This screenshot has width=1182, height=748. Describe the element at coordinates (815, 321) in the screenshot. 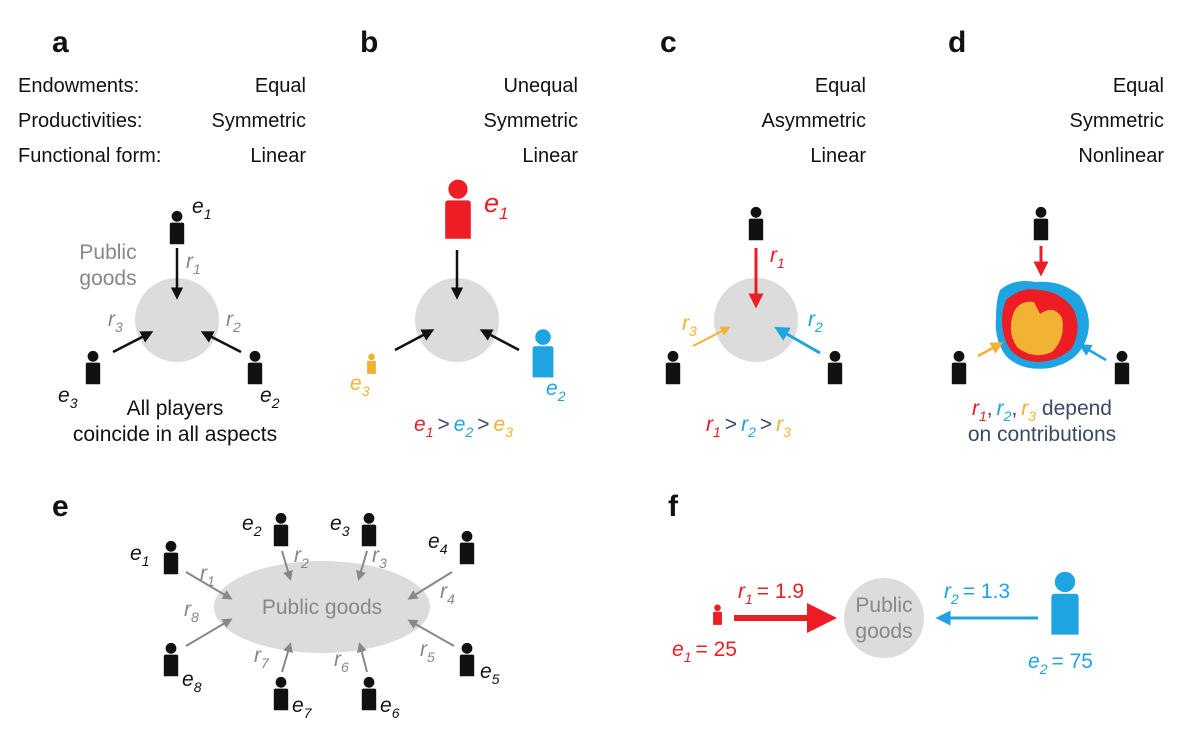

I see `c-r2-label: r2` at that location.